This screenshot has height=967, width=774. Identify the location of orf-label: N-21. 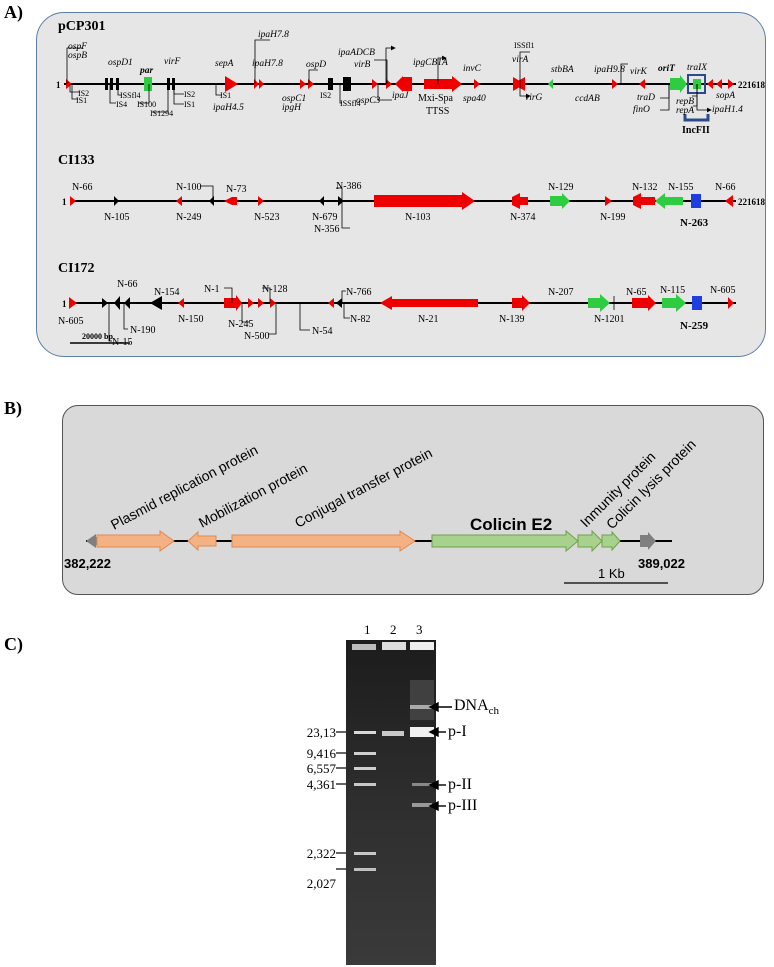
(428, 319).